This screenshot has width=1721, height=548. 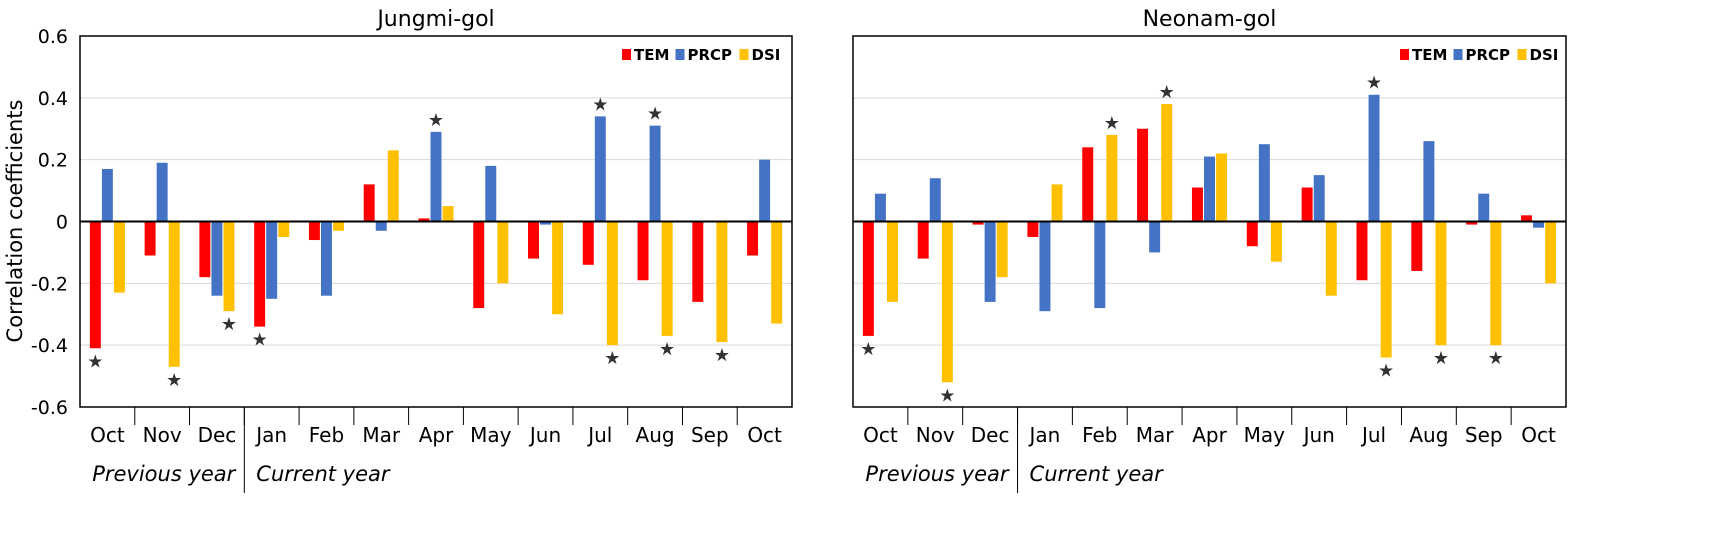 What do you see at coordinates (217, 435) in the screenshot?
I see `month-label-dec: Dec` at bounding box center [217, 435].